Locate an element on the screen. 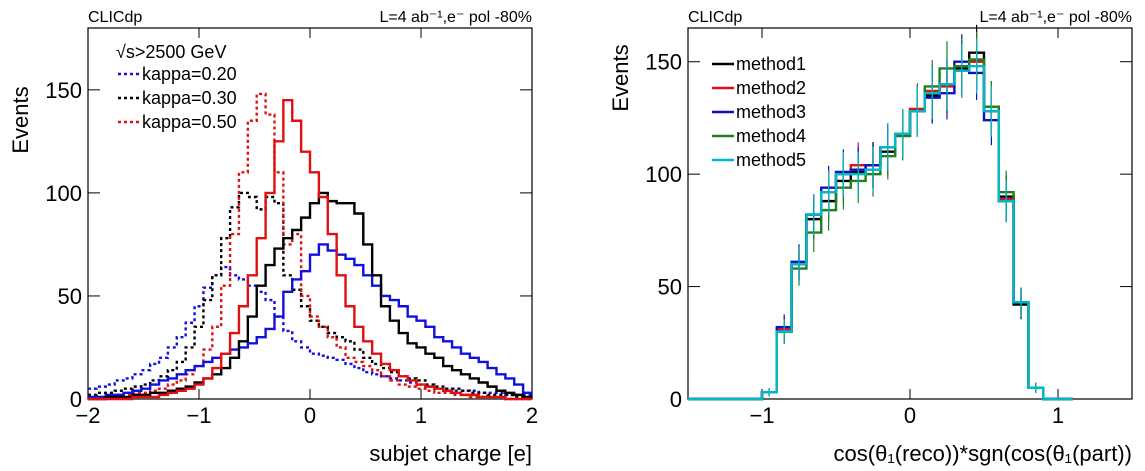 This screenshot has height=471, width=1145. left-header-right: L=4 ab⁻¹,e⁻ pol -80% is located at coordinates (455, 17).